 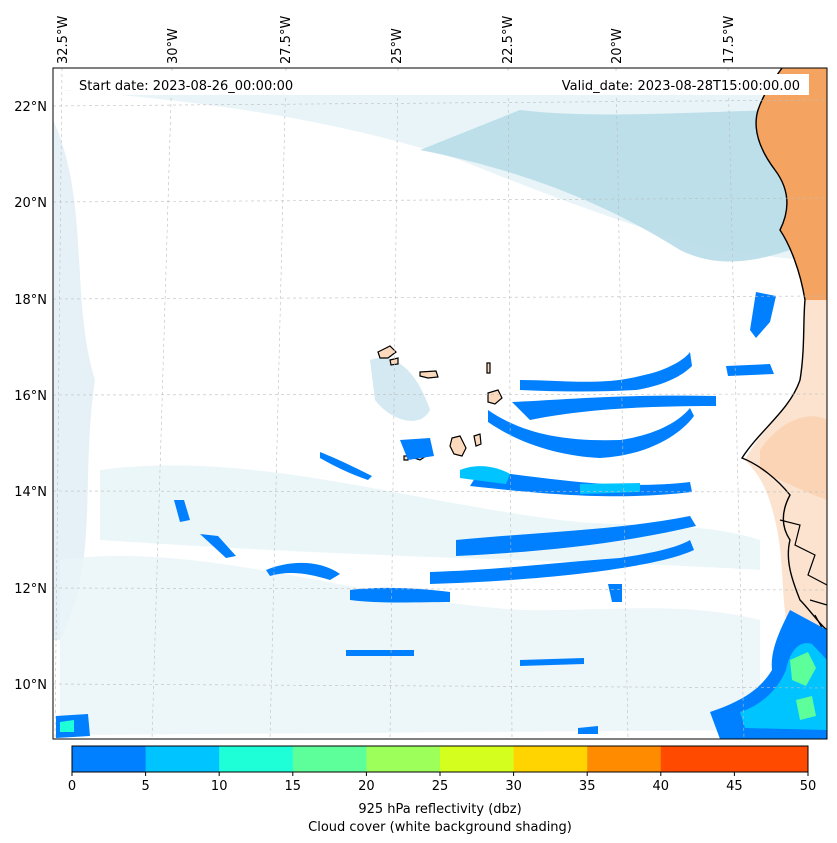 I want to click on island-sal, so click(x=488, y=368).